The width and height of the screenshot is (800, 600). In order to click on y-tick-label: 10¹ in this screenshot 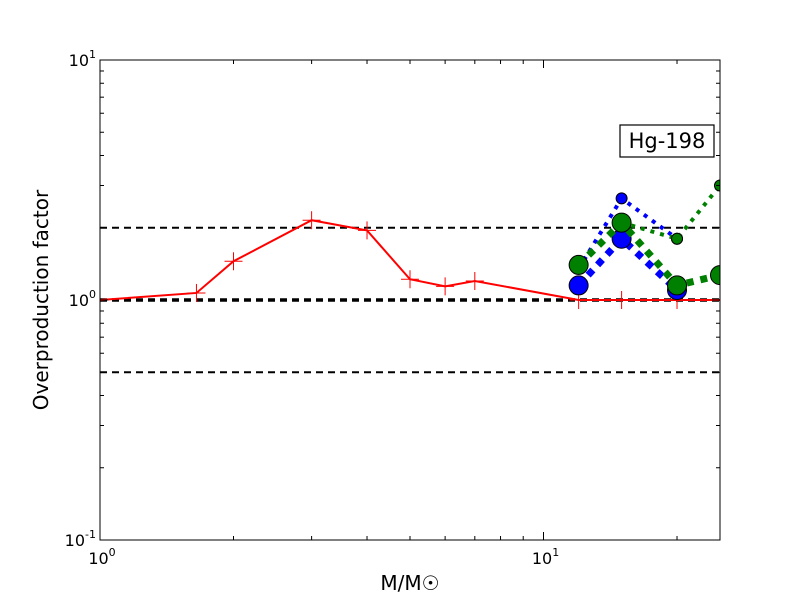, I will do `click(82, 59)`.